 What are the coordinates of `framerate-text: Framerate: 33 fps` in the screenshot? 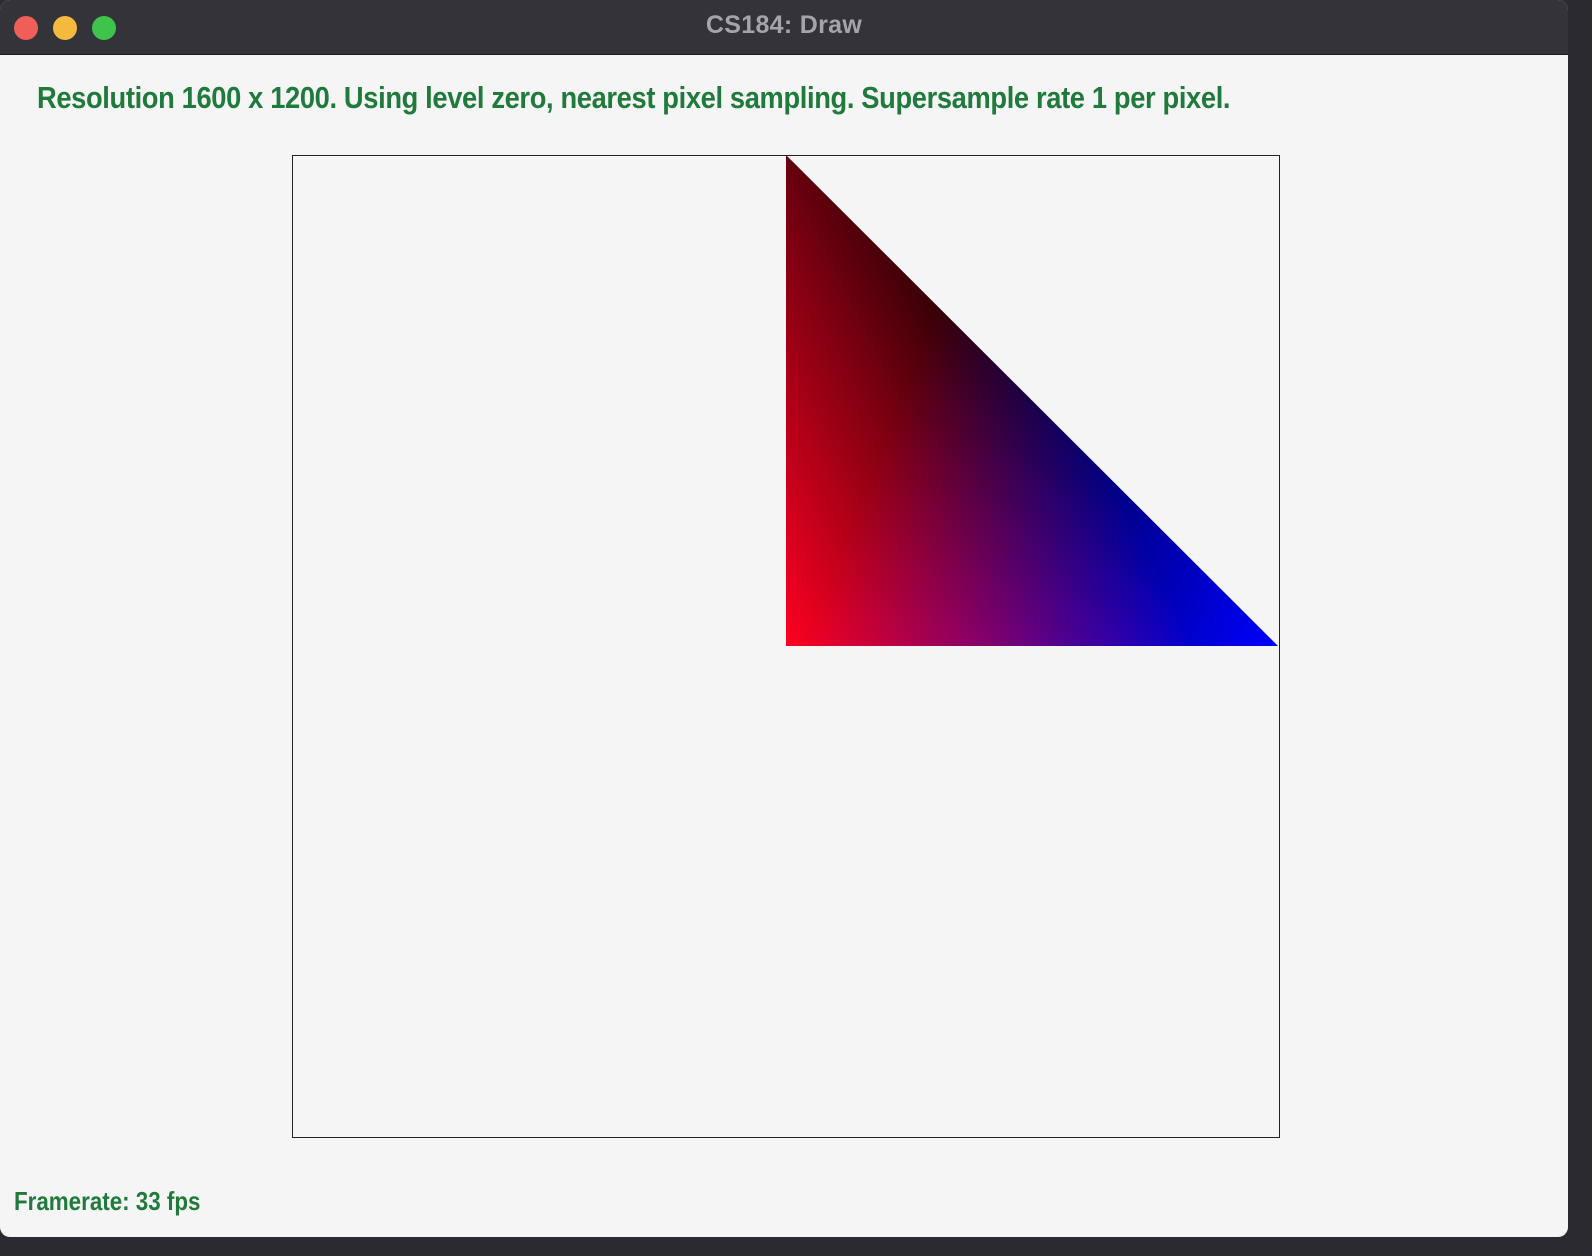 It's located at (107, 1201).